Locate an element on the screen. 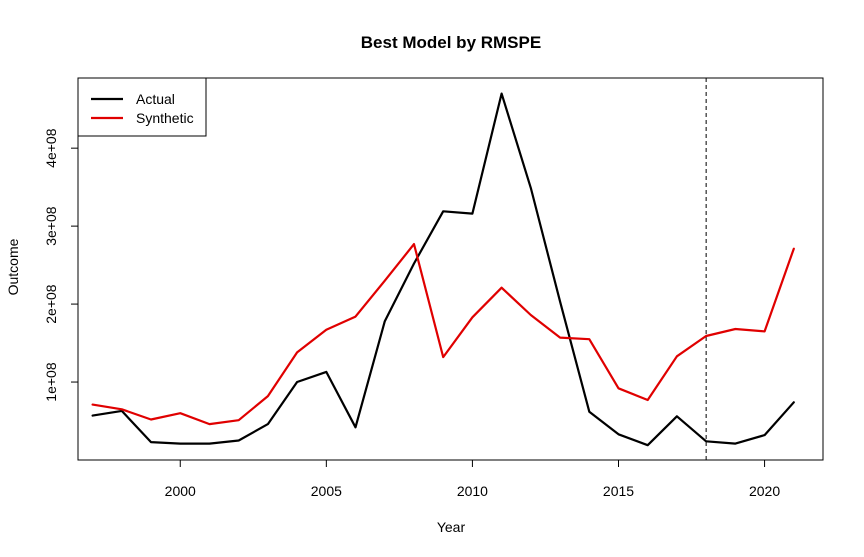  y-tick-label: 2e+08 is located at coordinates (51, 304).